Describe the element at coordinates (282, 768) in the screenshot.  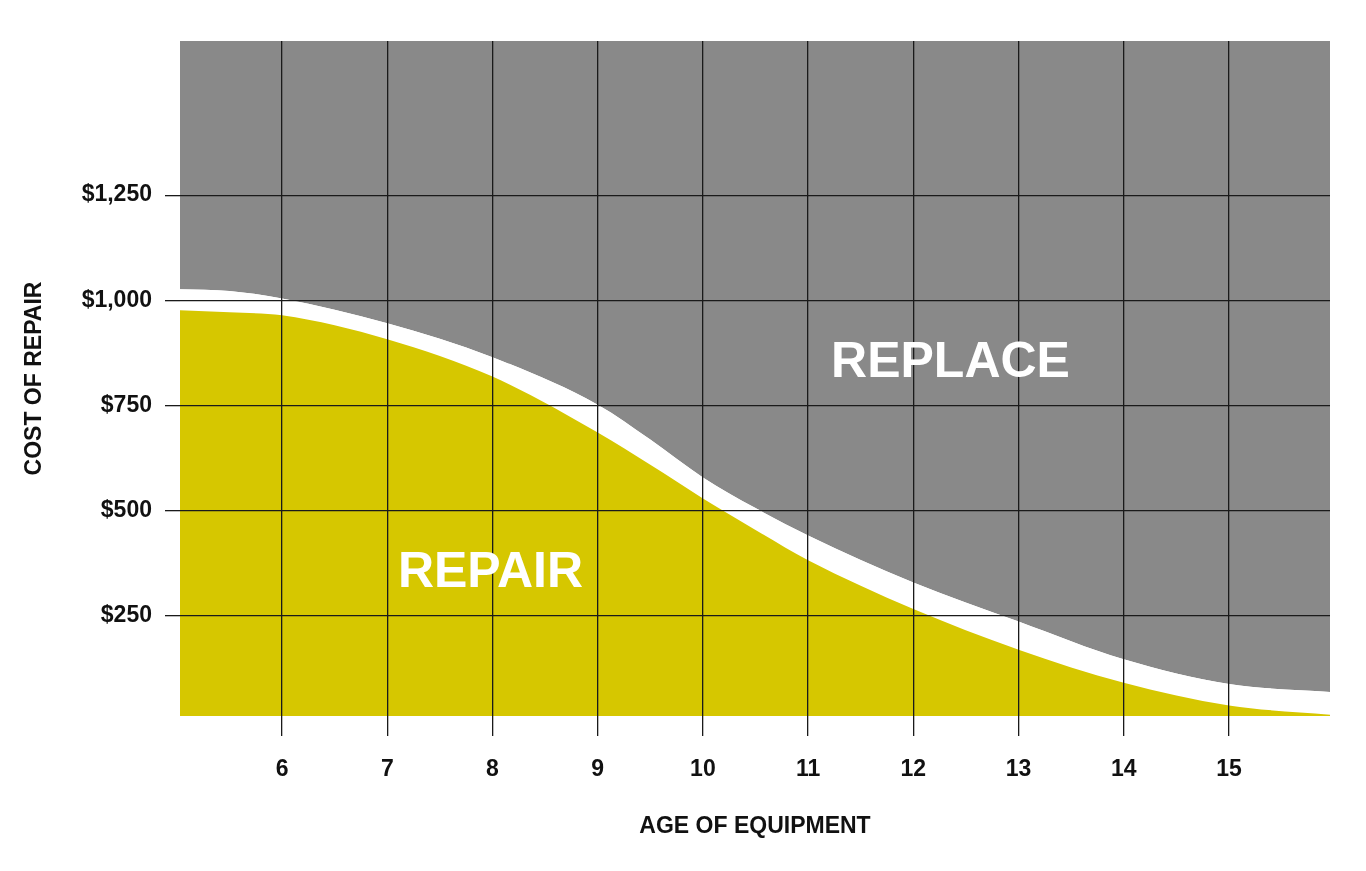
I see `x-tick-label: 6` at that location.